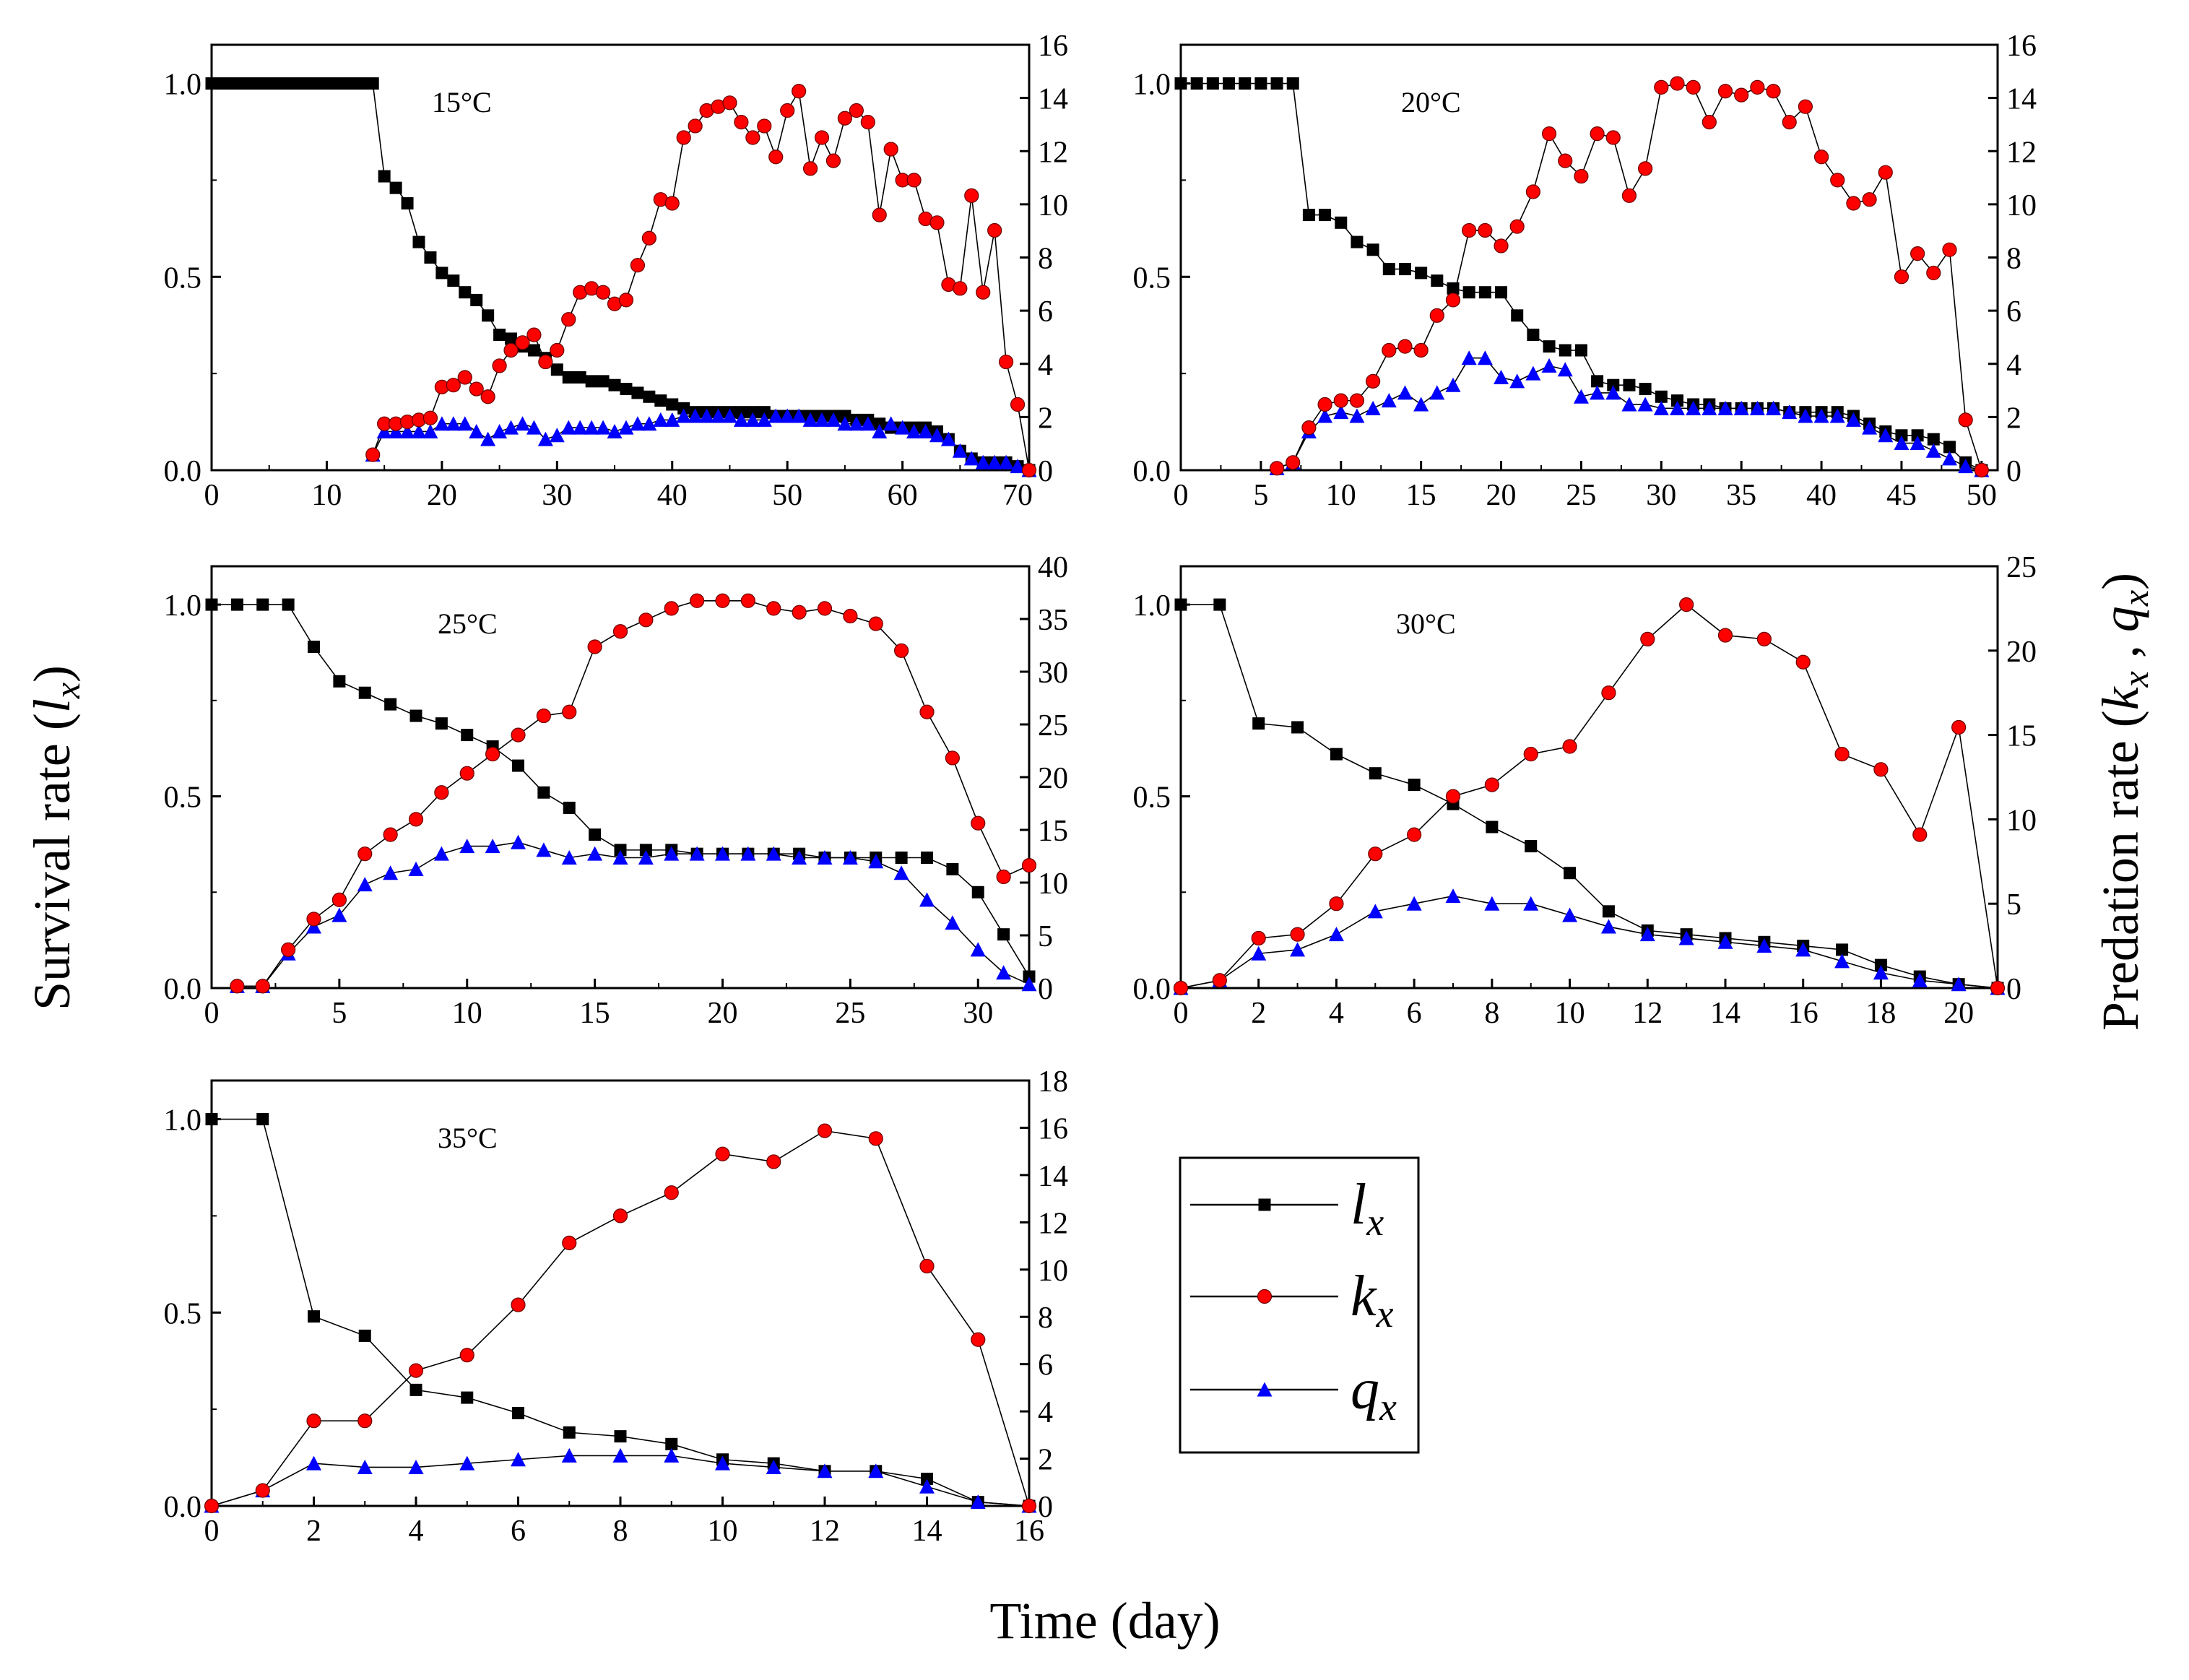  What do you see at coordinates (1821, 495) in the screenshot?
I see `x-tick-label: 40` at bounding box center [1821, 495].